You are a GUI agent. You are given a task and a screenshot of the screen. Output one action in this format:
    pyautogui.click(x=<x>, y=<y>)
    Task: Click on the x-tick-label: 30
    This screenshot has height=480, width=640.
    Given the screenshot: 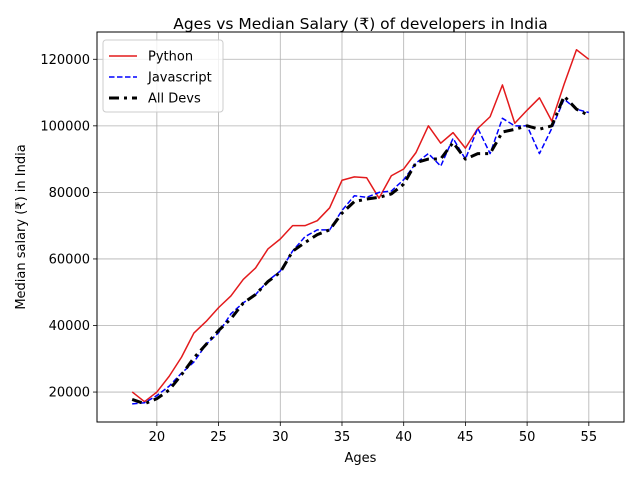 What is the action you would take?
    pyautogui.click(x=280, y=437)
    